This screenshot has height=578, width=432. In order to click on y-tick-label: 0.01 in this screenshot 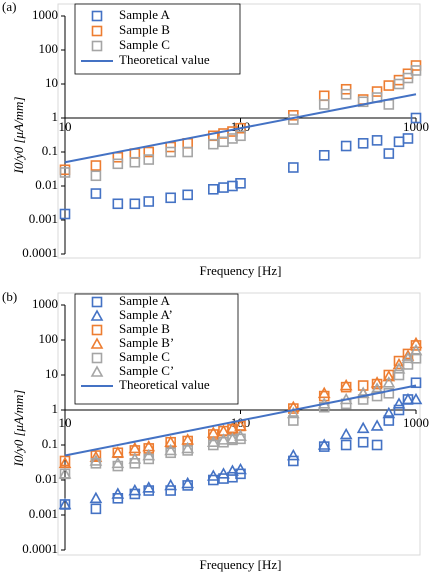, I will do `click(46, 478)`.